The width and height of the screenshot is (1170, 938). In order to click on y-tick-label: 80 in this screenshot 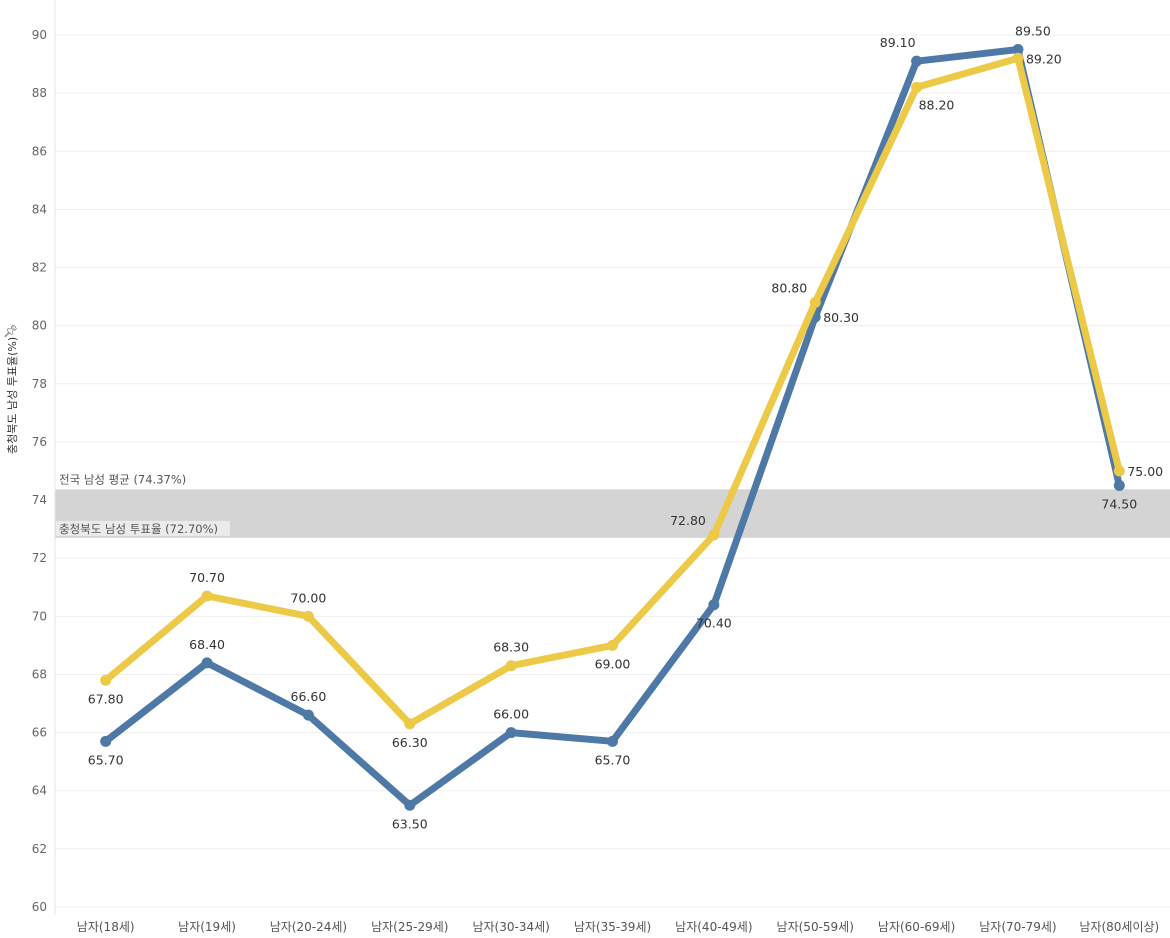, I will do `click(39, 326)`.